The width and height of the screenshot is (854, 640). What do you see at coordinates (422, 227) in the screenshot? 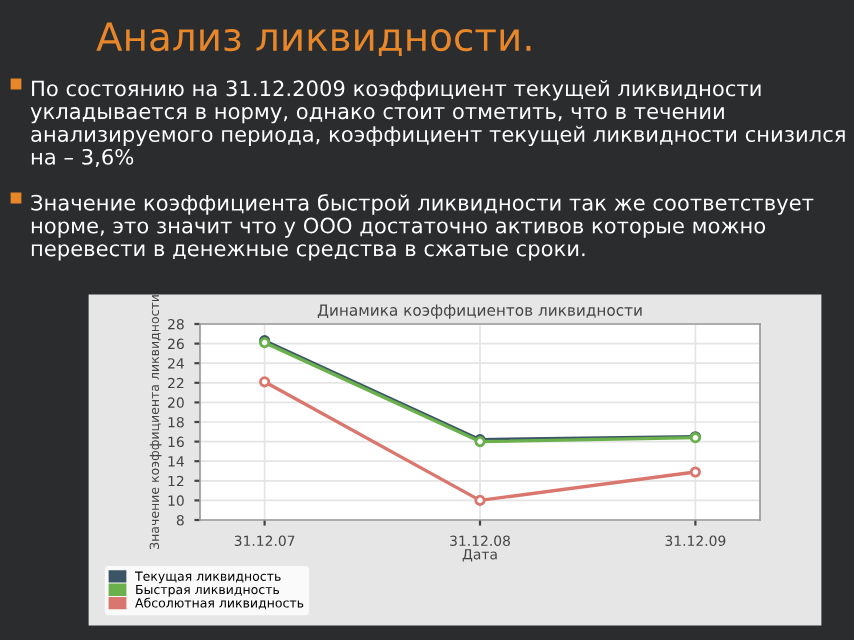
I see `text: Значение коэффициента быстрой ликвидности так же соответствует норме, это значит что у ООО достаточно активов которые можно перевести в денежные средства в сжатые сроки.` at bounding box center [422, 227].